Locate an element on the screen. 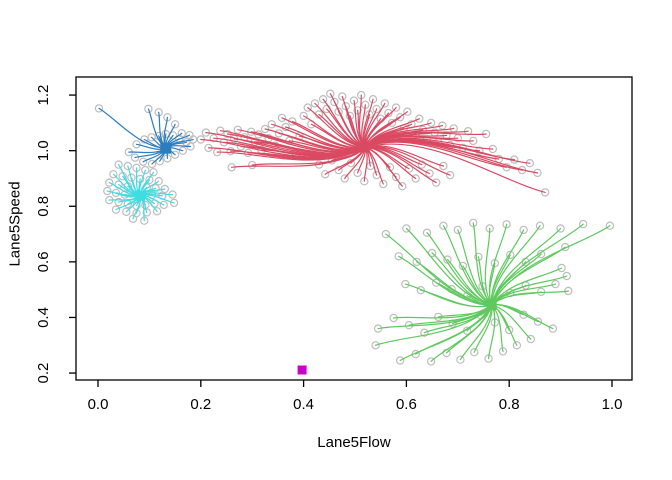 The width and height of the screenshot is (672, 480). x-tick-label: 0.4 is located at coordinates (303, 404).